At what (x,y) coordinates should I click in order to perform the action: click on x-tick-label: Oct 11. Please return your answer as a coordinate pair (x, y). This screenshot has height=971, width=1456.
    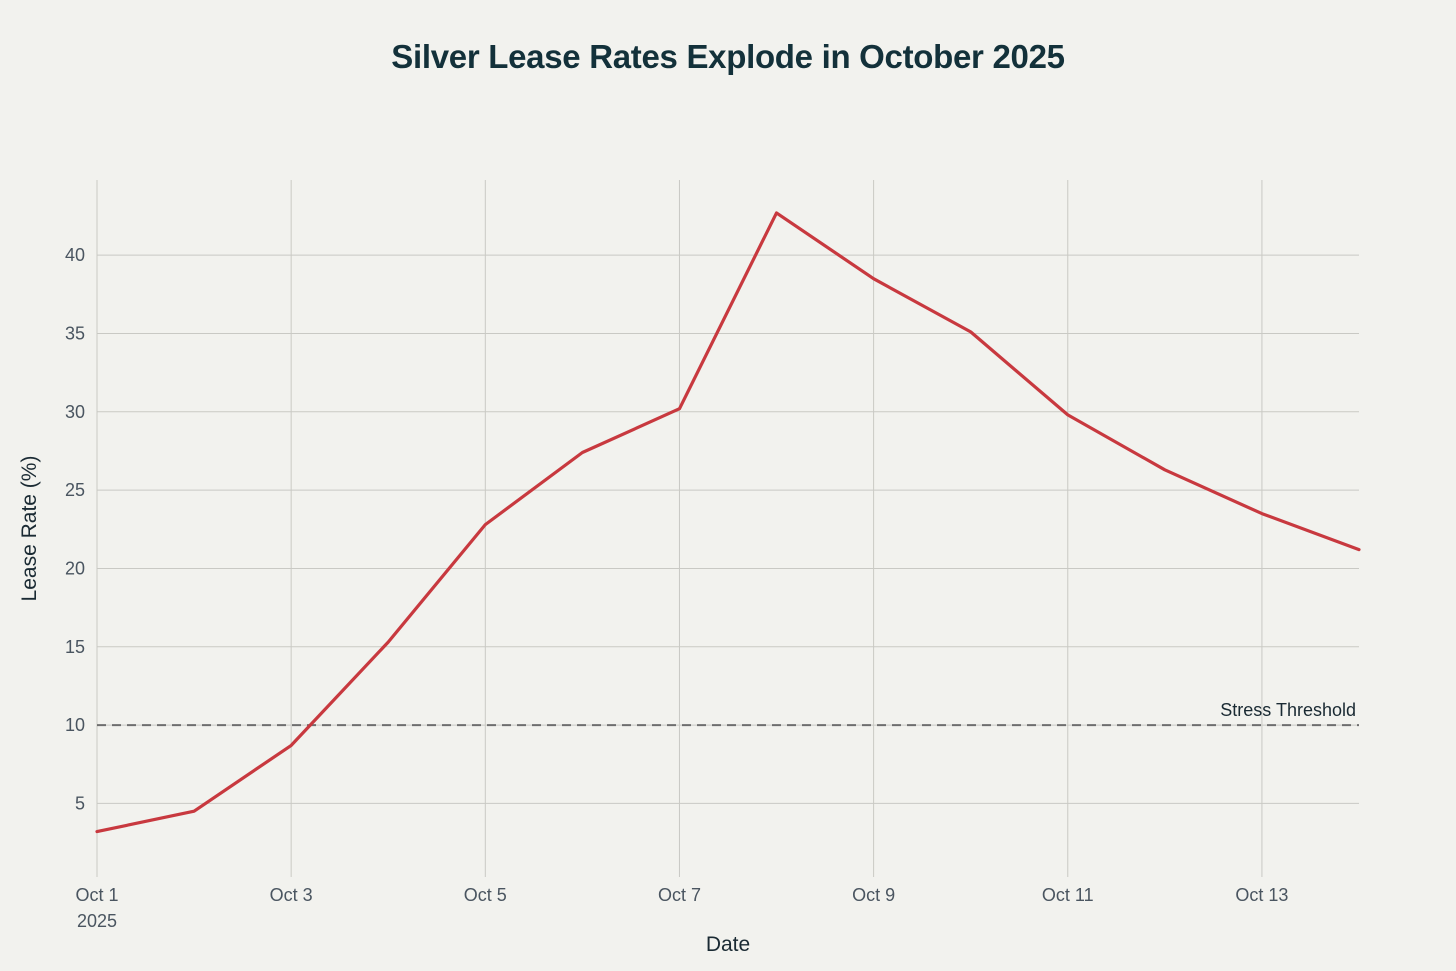
    Looking at the image, I should click on (1068, 895).